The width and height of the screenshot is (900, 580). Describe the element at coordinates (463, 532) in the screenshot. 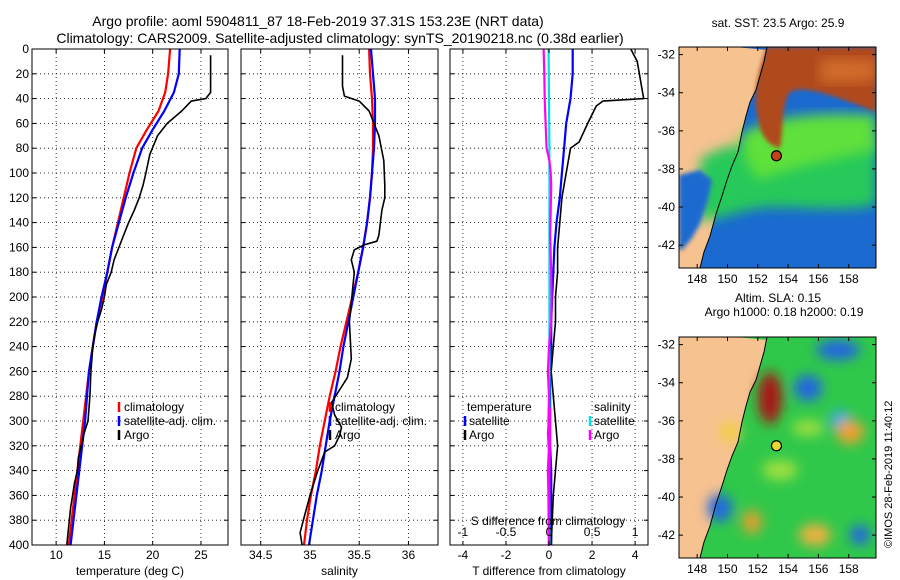

I see `x-top-tick-label: -1` at that location.